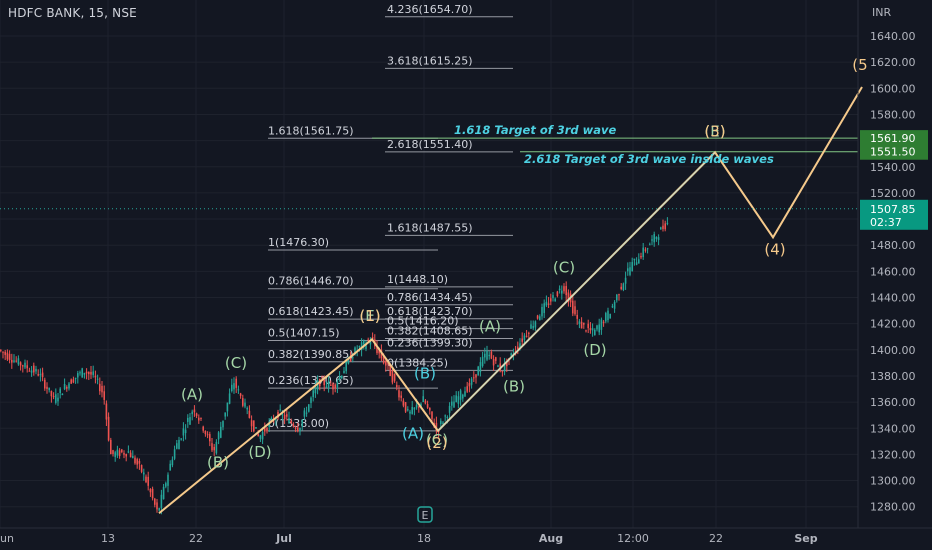  I want to click on fib-label: 0.786(1446.70), so click(311, 281).